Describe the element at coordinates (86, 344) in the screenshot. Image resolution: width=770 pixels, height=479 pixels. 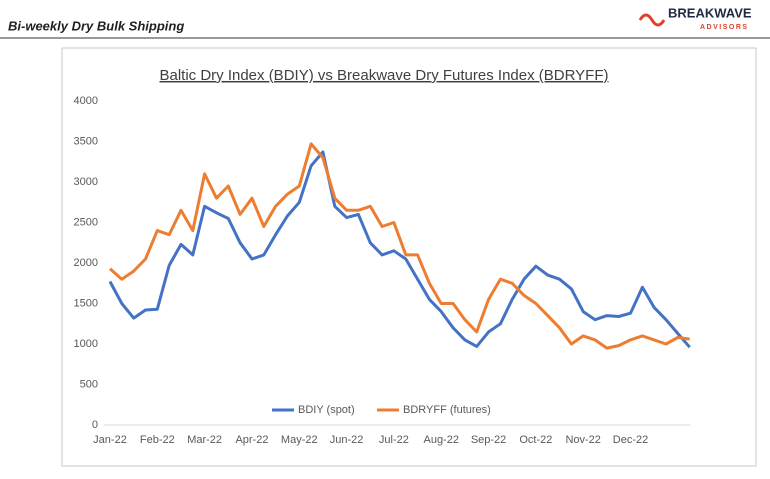
I see `y-tick-label: 1000` at that location.